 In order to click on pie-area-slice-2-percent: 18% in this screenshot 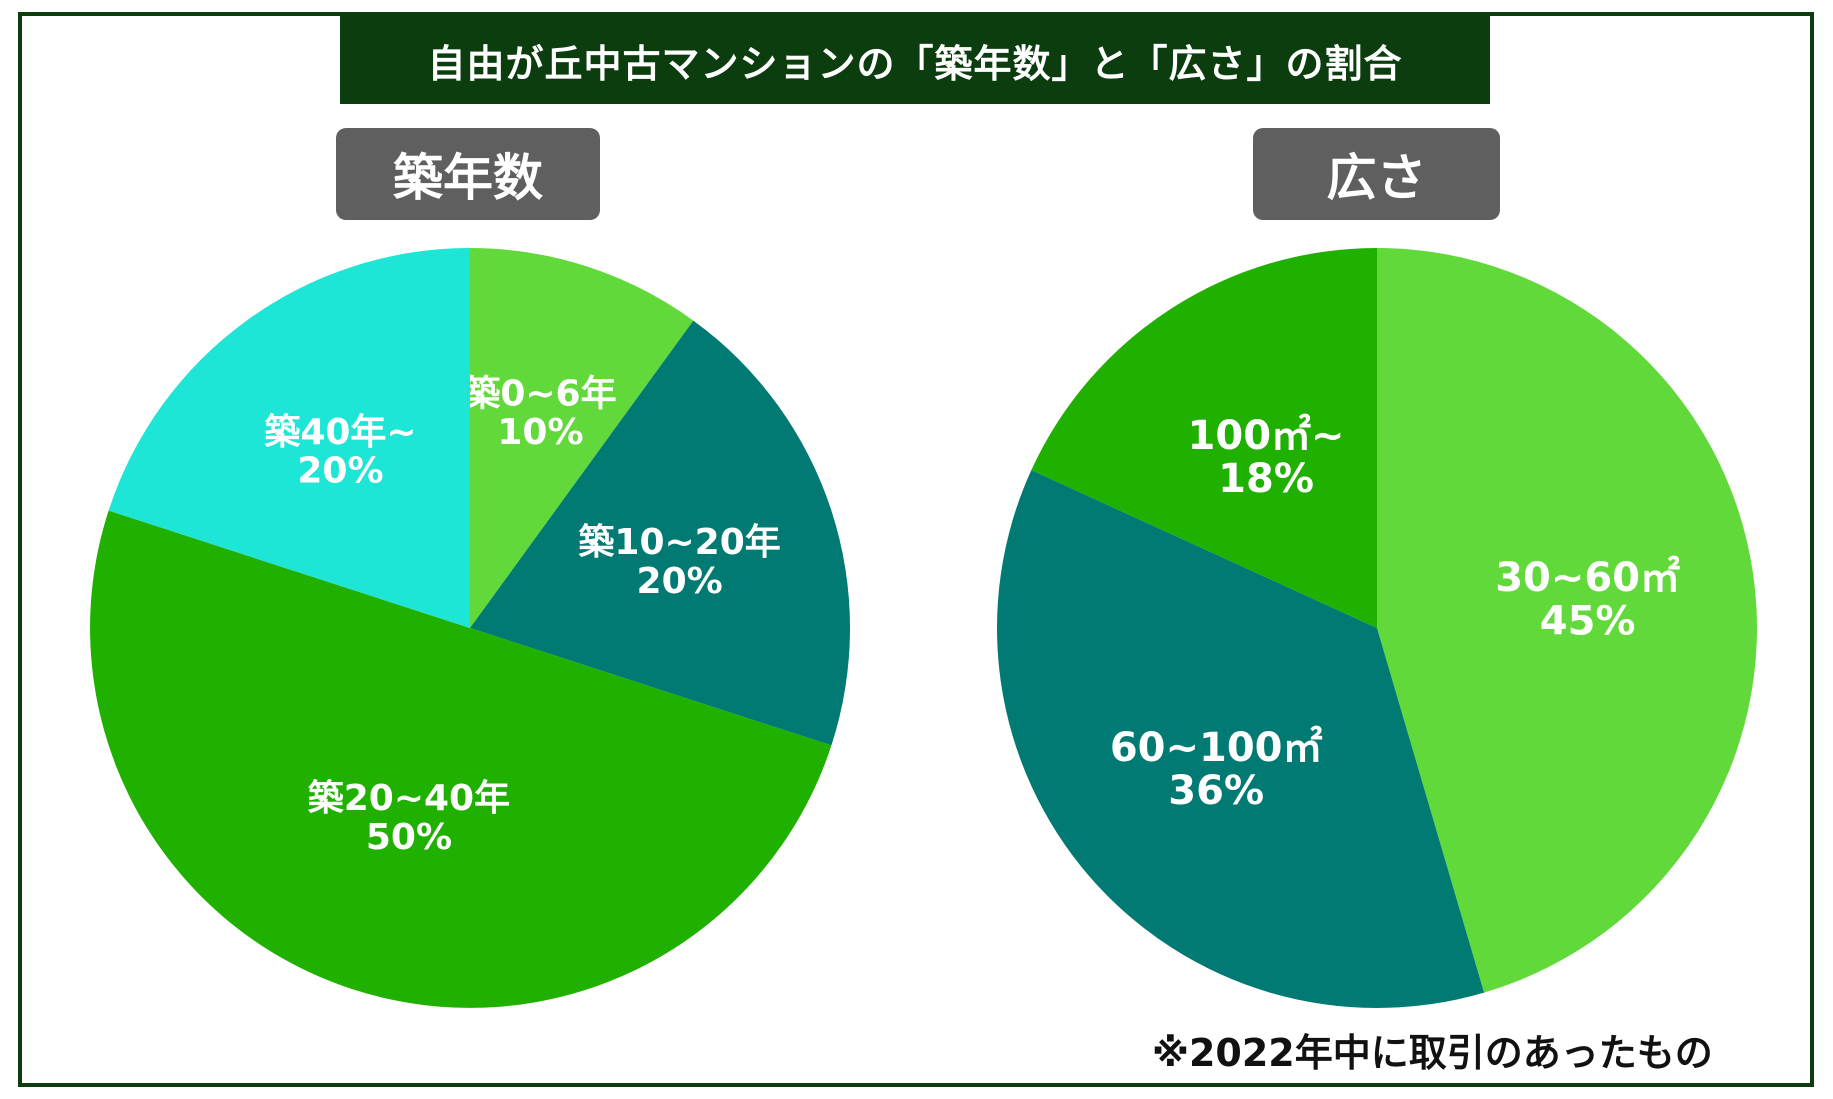, I will do `click(1266, 479)`.